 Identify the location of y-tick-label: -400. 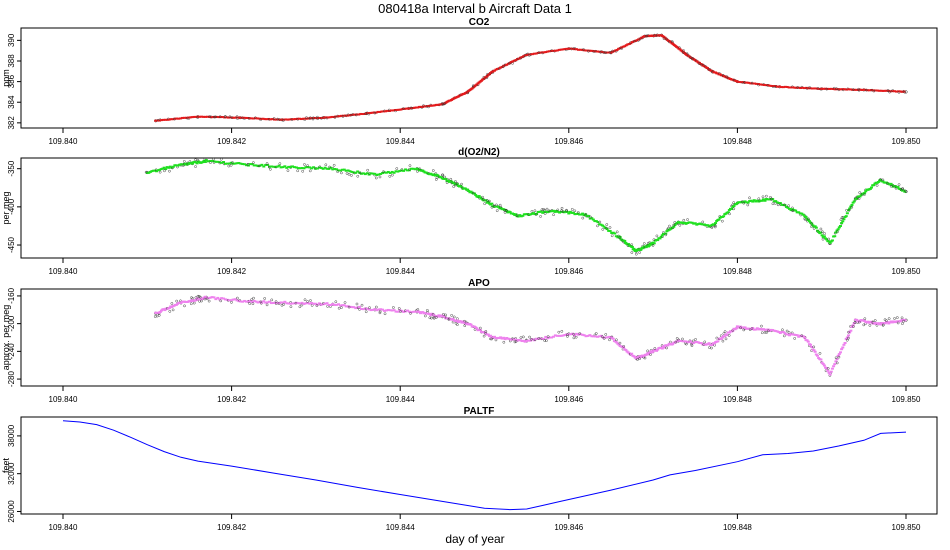
(11, 206).